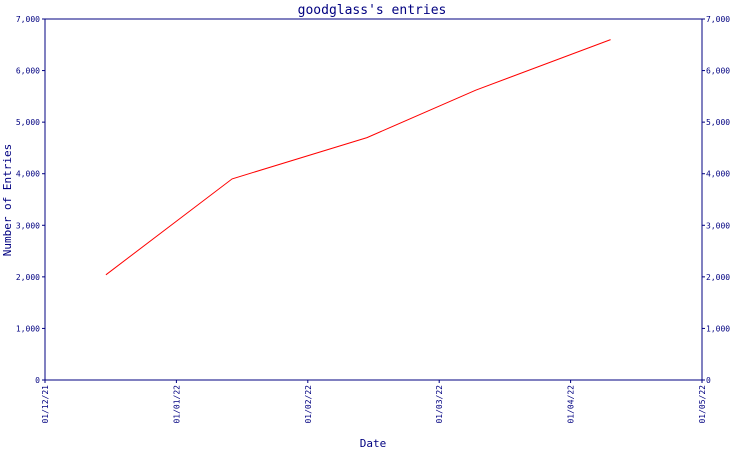 This screenshot has width=750, height=450. I want to click on y-tick-right-label: 7,000, so click(718, 19).